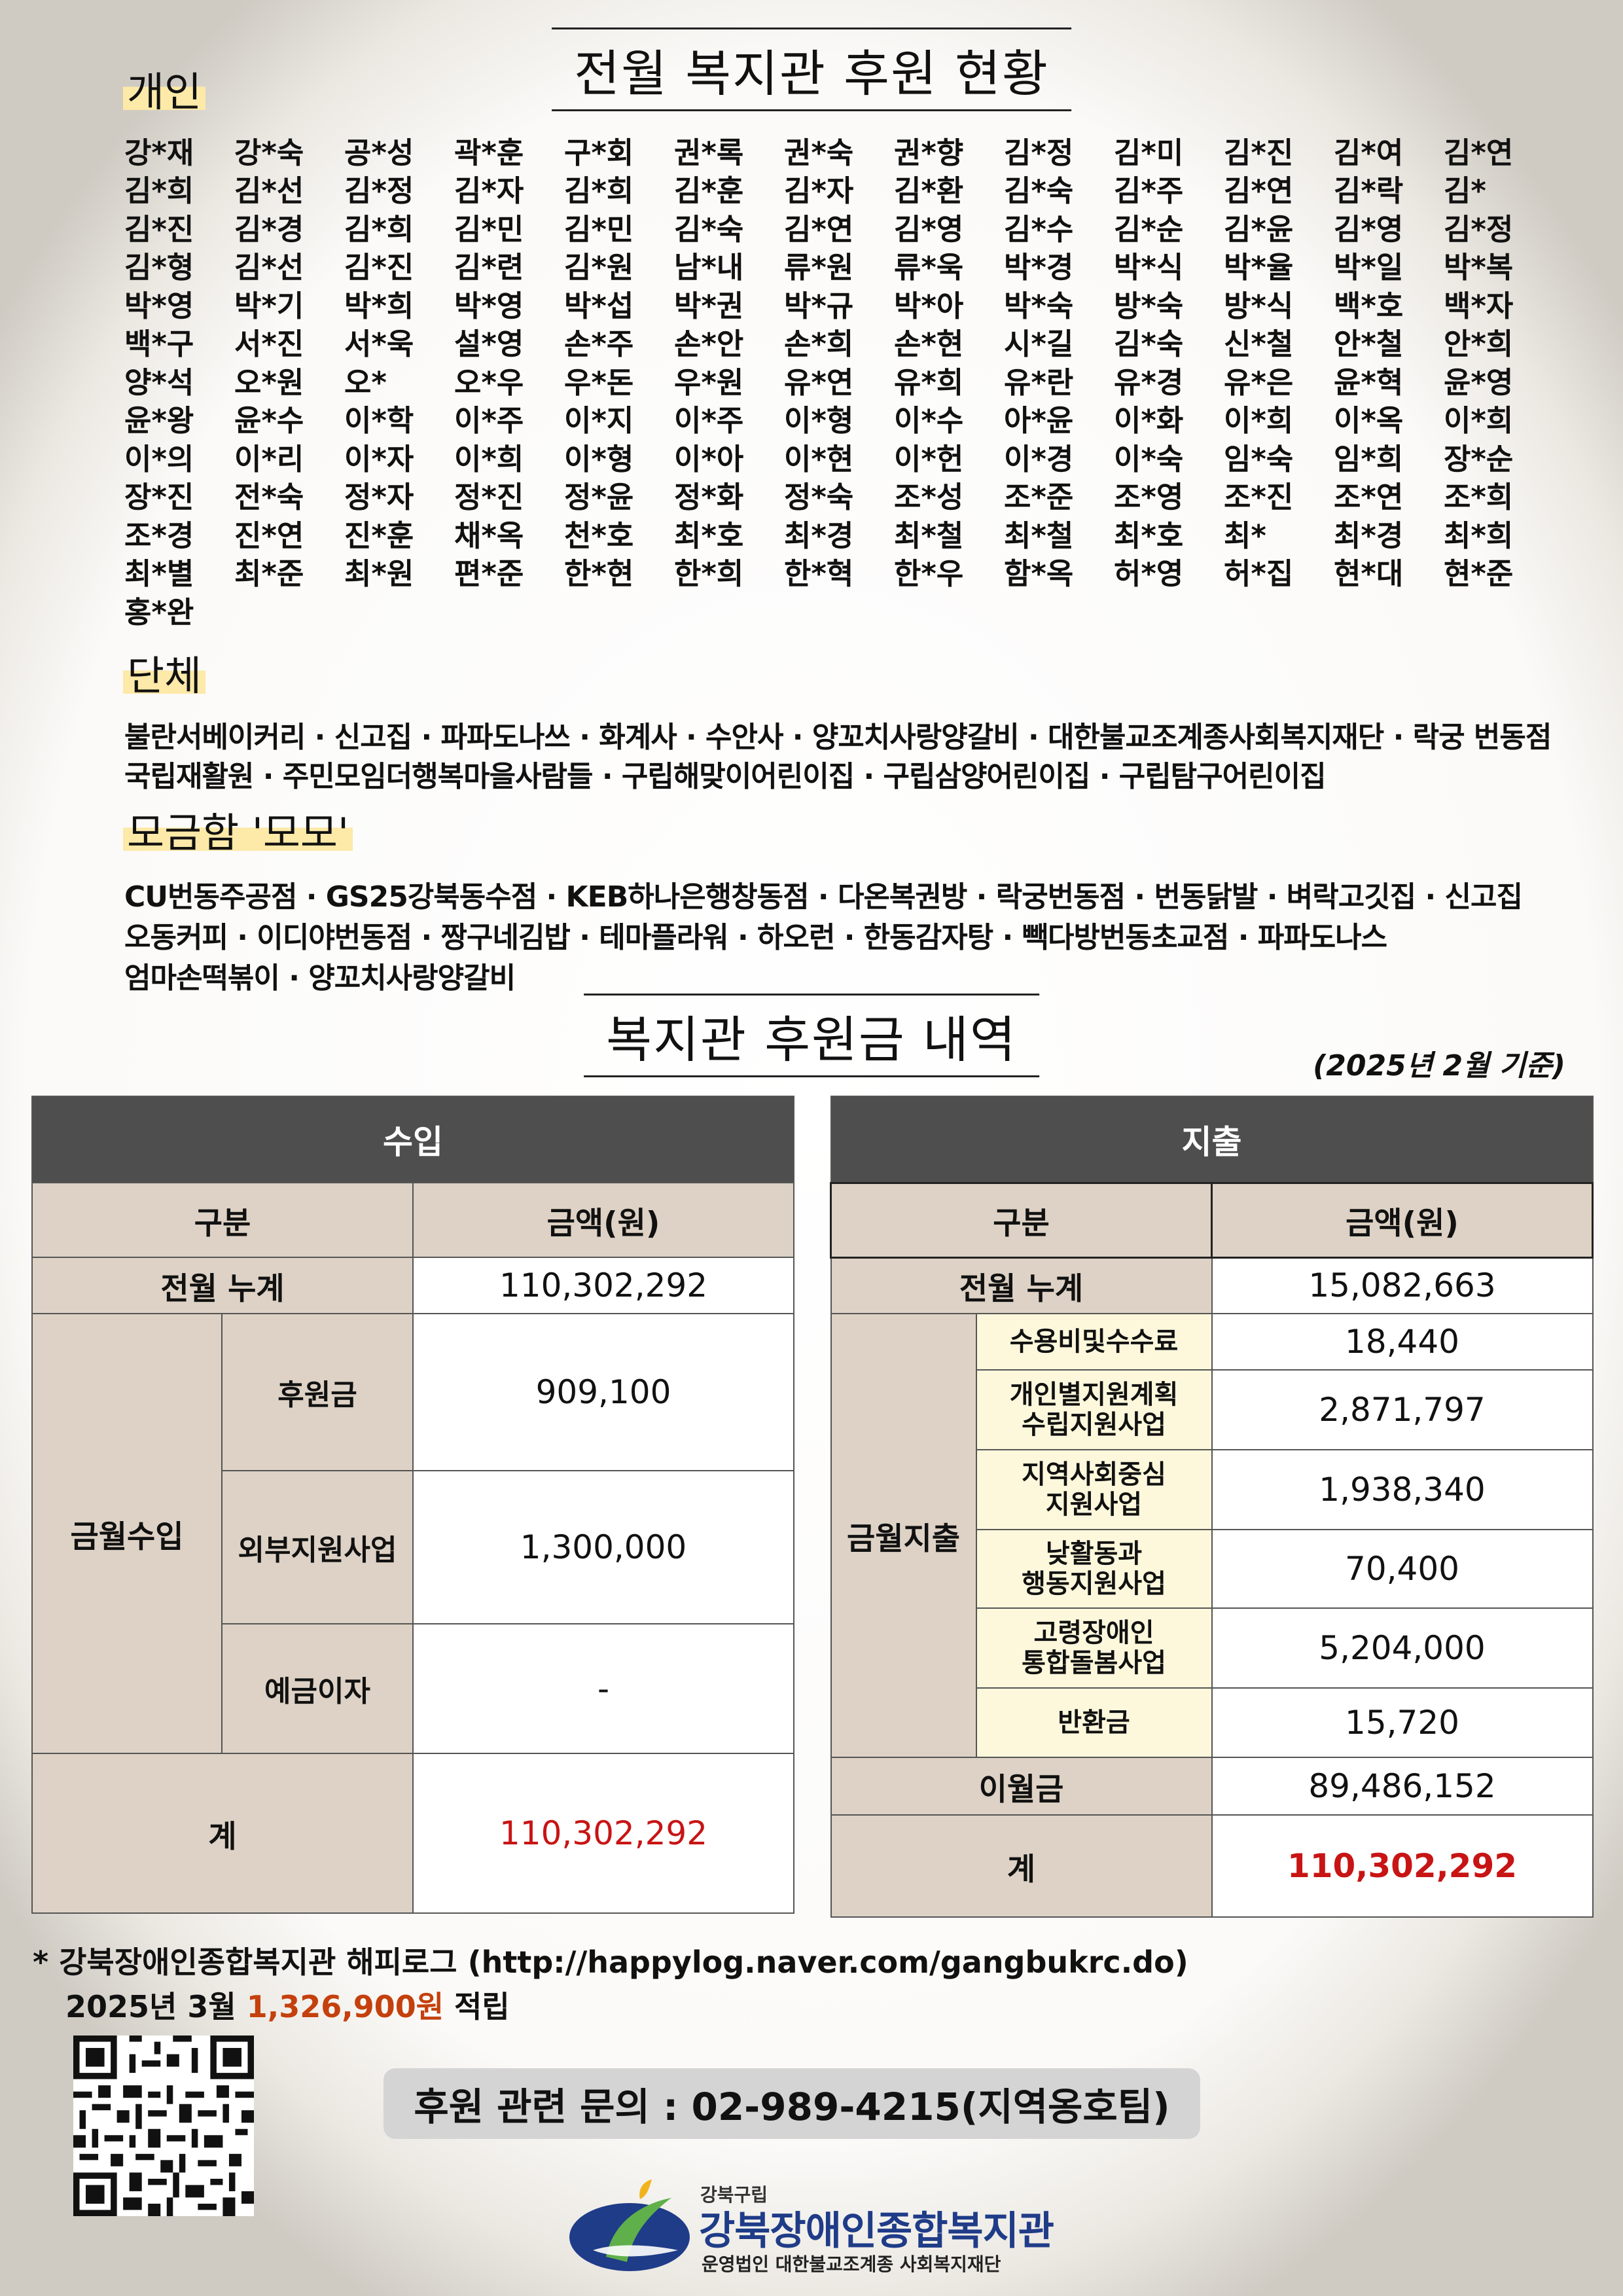  I want to click on donor-name: 오*원, so click(269, 382).